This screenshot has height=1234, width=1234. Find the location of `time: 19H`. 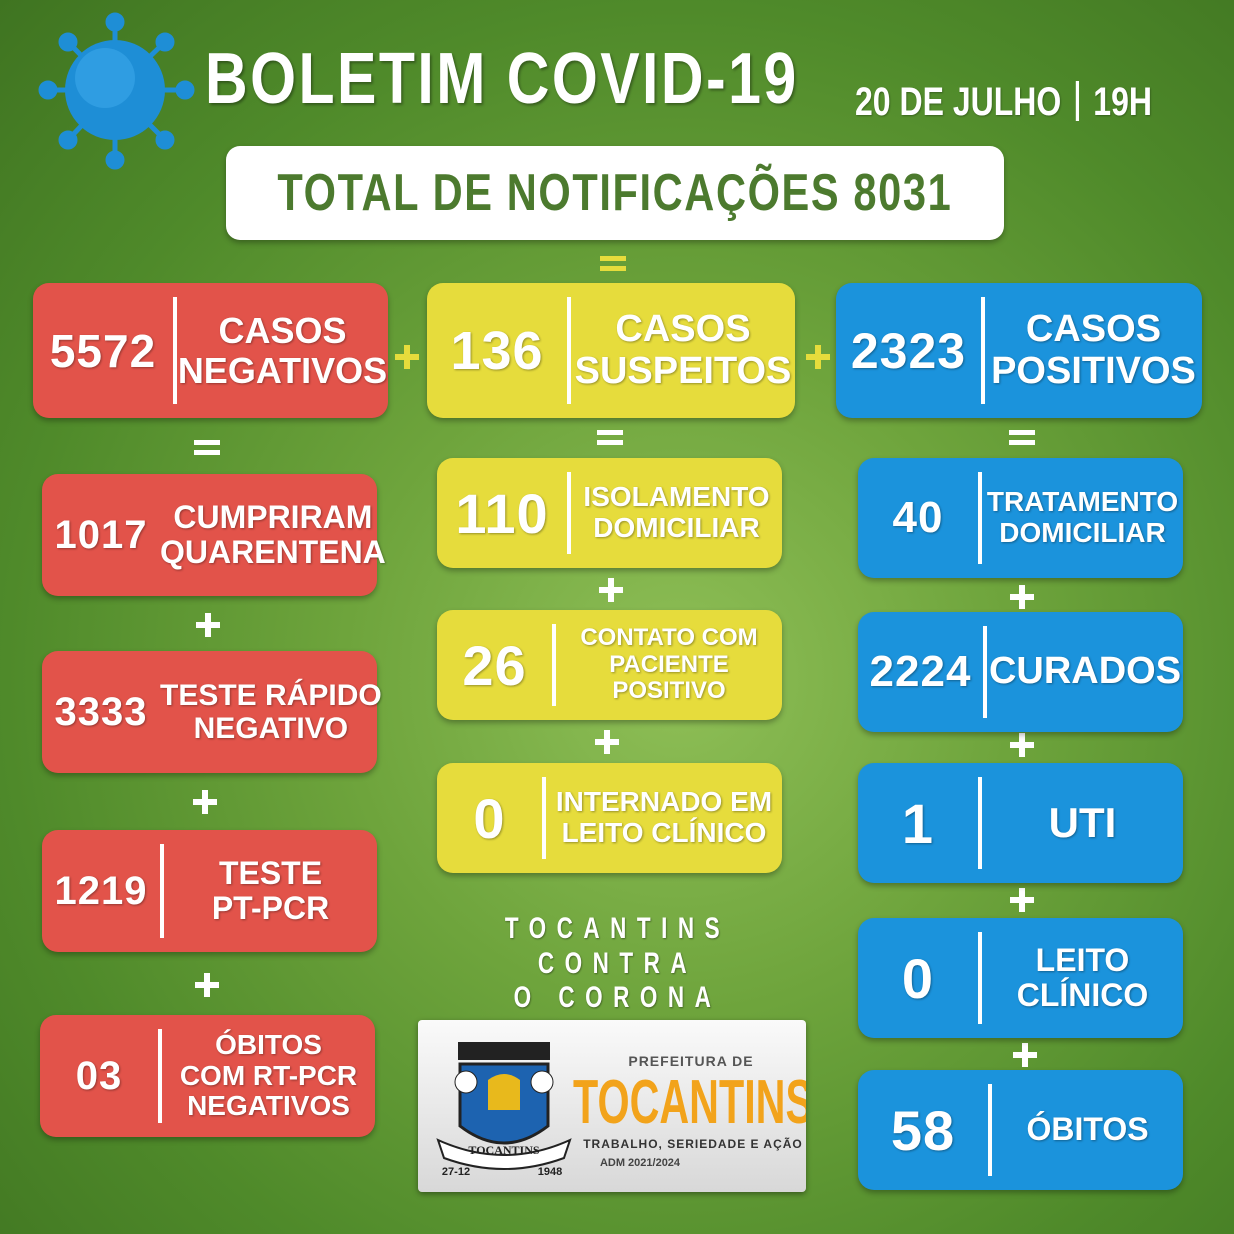

time: 19H is located at coordinates (1122, 102).